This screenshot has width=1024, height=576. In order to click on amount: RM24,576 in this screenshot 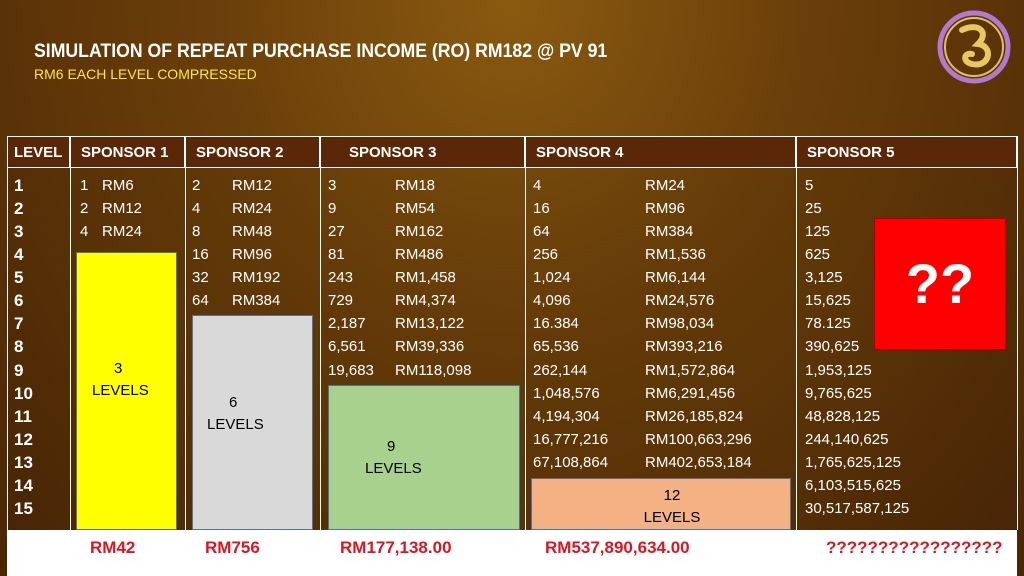, I will do `click(680, 301)`.